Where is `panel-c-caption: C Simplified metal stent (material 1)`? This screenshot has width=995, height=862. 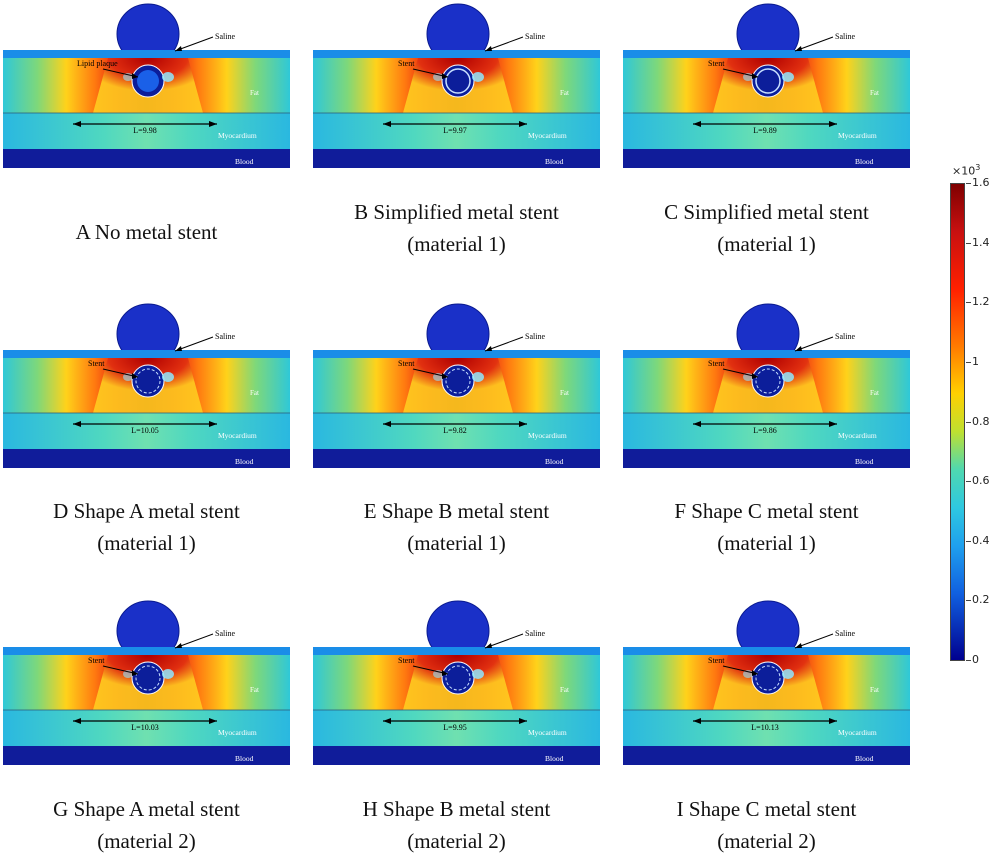 panel-c-caption: C Simplified metal stent (material 1) is located at coordinates (767, 228).